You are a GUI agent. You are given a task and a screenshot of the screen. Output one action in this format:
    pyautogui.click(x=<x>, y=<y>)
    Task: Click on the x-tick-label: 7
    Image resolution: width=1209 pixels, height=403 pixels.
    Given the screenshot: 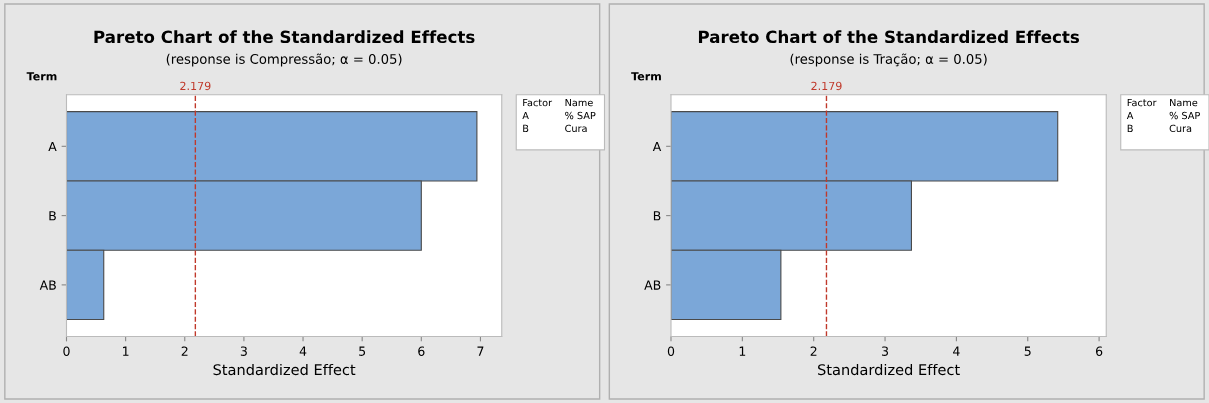 What is the action you would take?
    pyautogui.click(x=480, y=351)
    